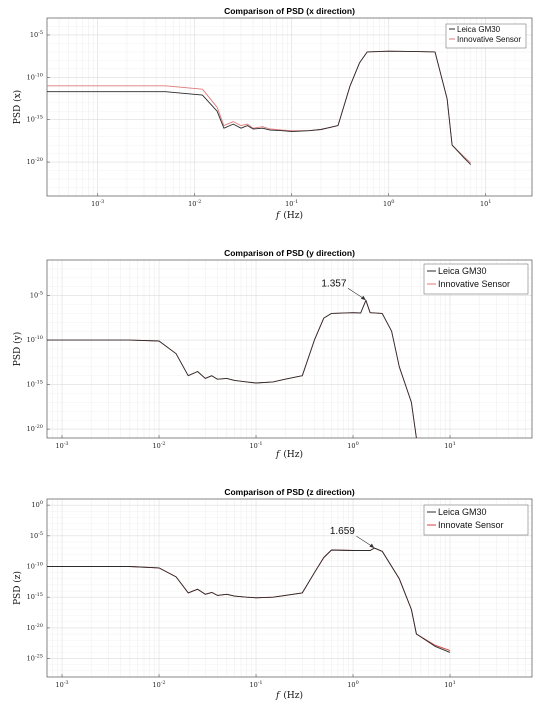  Describe the element at coordinates (289, 253) in the screenshot. I see `chart-title: Comparison of PSD (y direction)` at that location.